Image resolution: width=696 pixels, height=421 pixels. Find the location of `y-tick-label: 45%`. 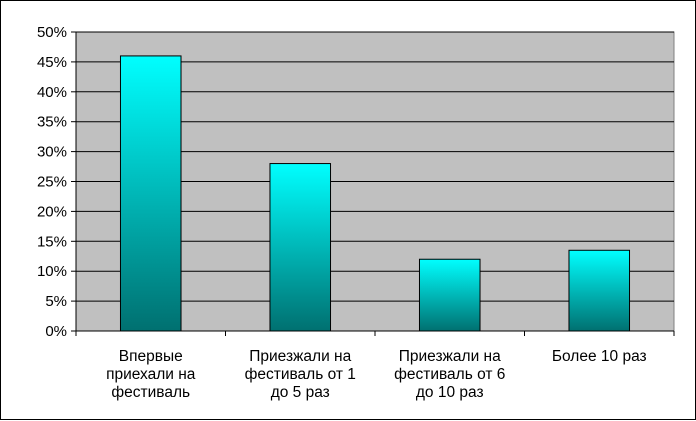

y-tick-label: 45% is located at coordinates (52, 62).